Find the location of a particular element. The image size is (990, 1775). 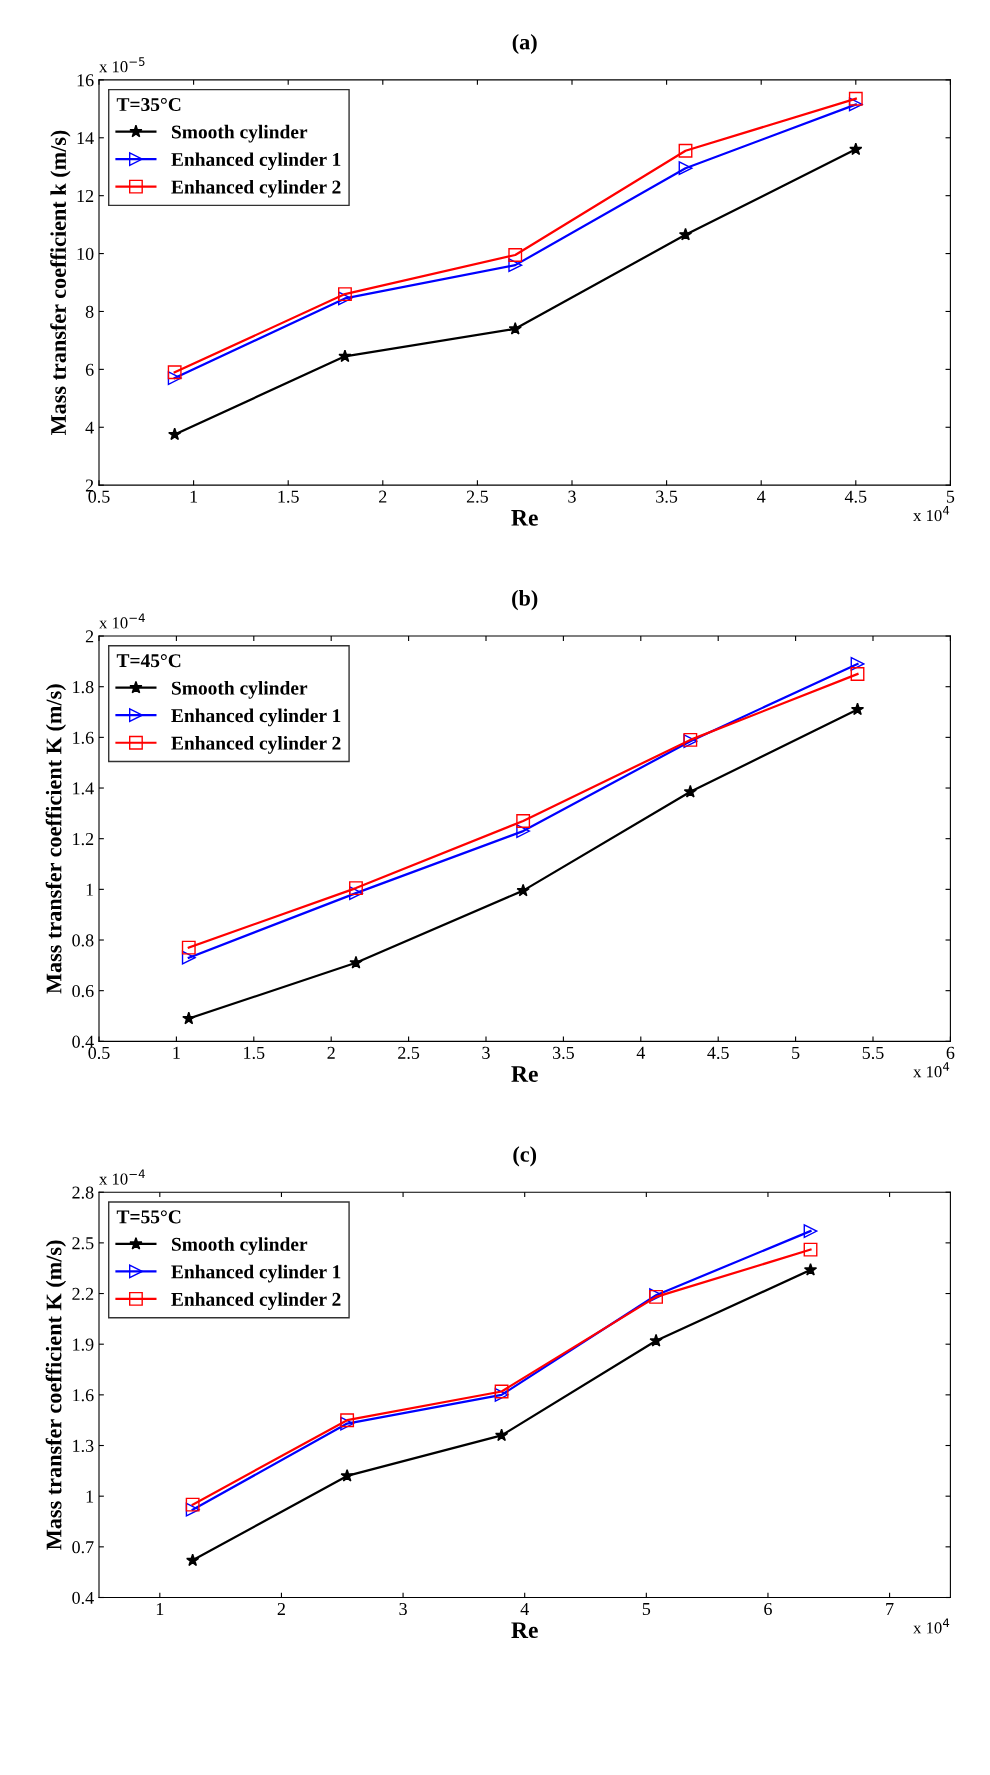

y-tick-label: 10 is located at coordinates (85, 254).